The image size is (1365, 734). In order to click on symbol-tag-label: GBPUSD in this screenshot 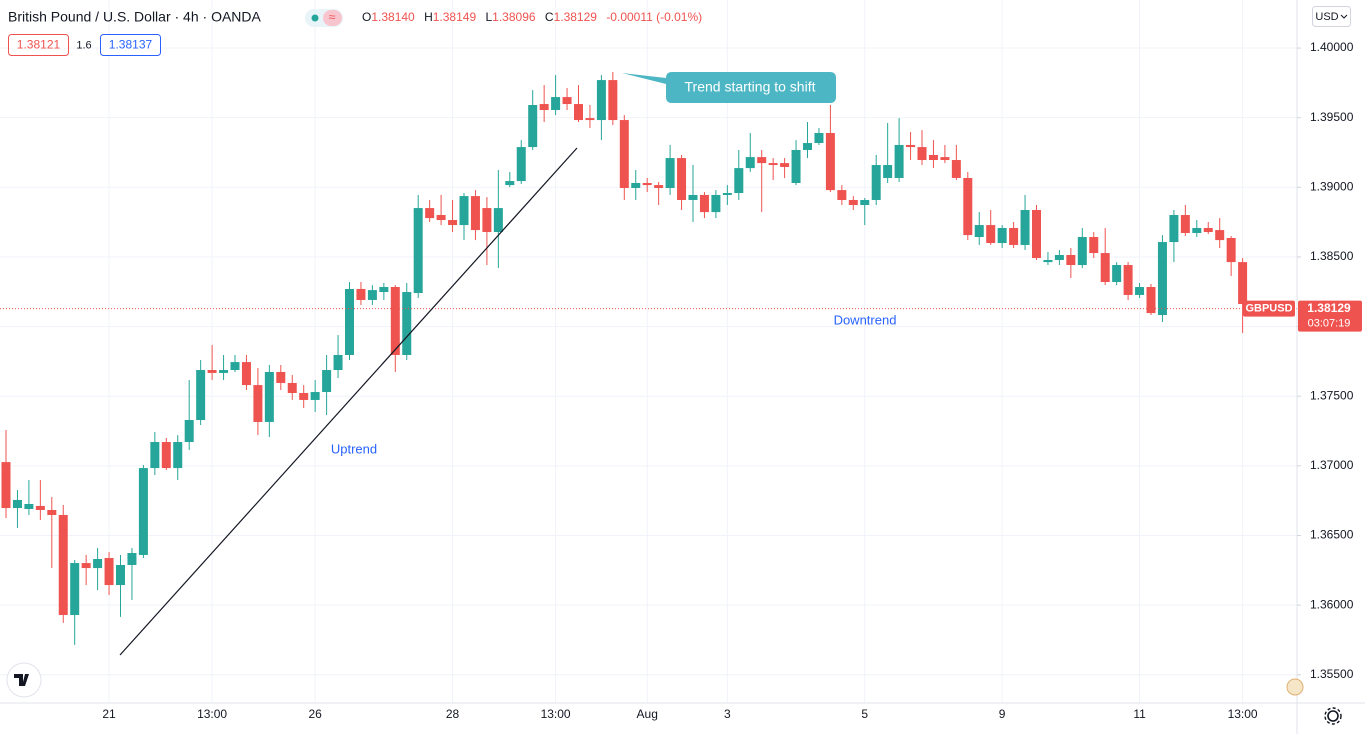, I will do `click(1268, 309)`.